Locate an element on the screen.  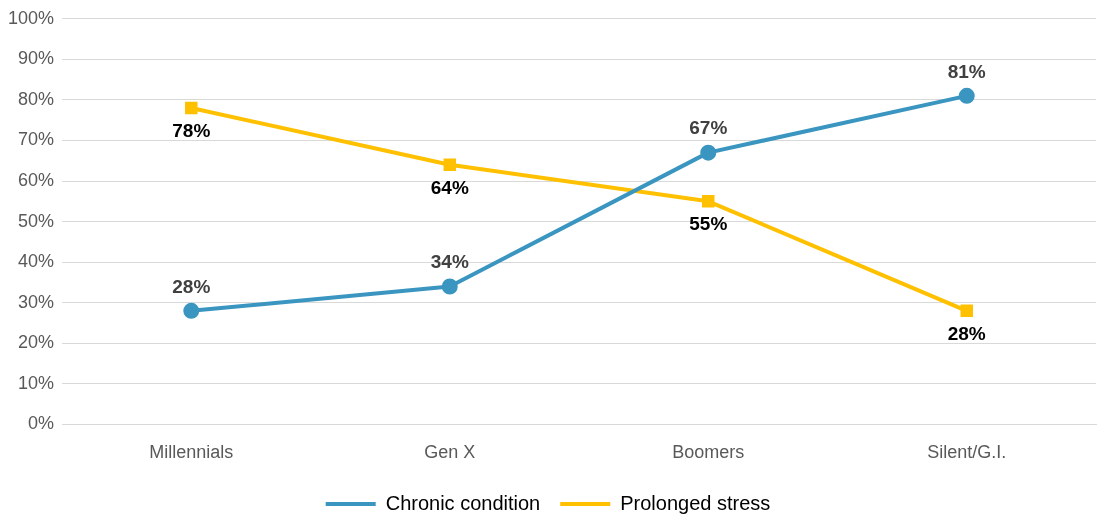
data-label: 64% is located at coordinates (449, 187).